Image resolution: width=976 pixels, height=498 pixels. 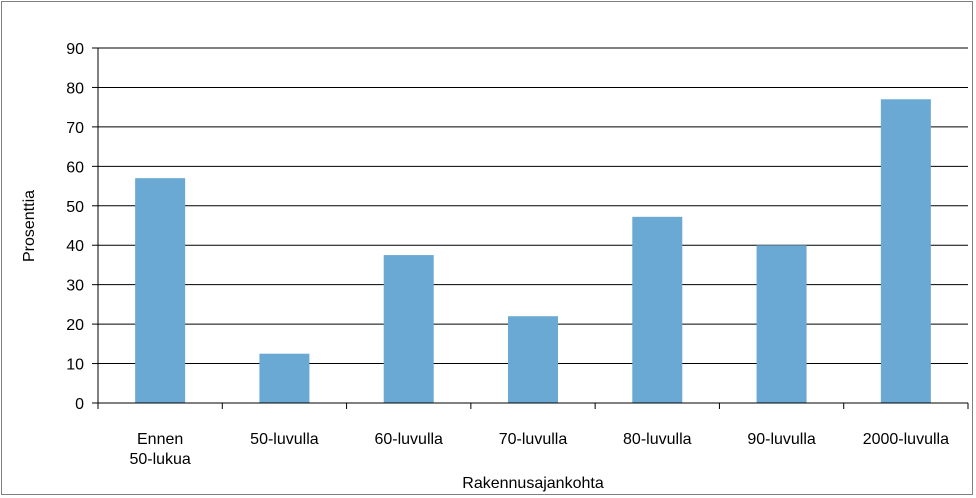 I want to click on y-tick-labels: 0 10 20 30 40 50 60 70 80 90, so click(x=75, y=227).